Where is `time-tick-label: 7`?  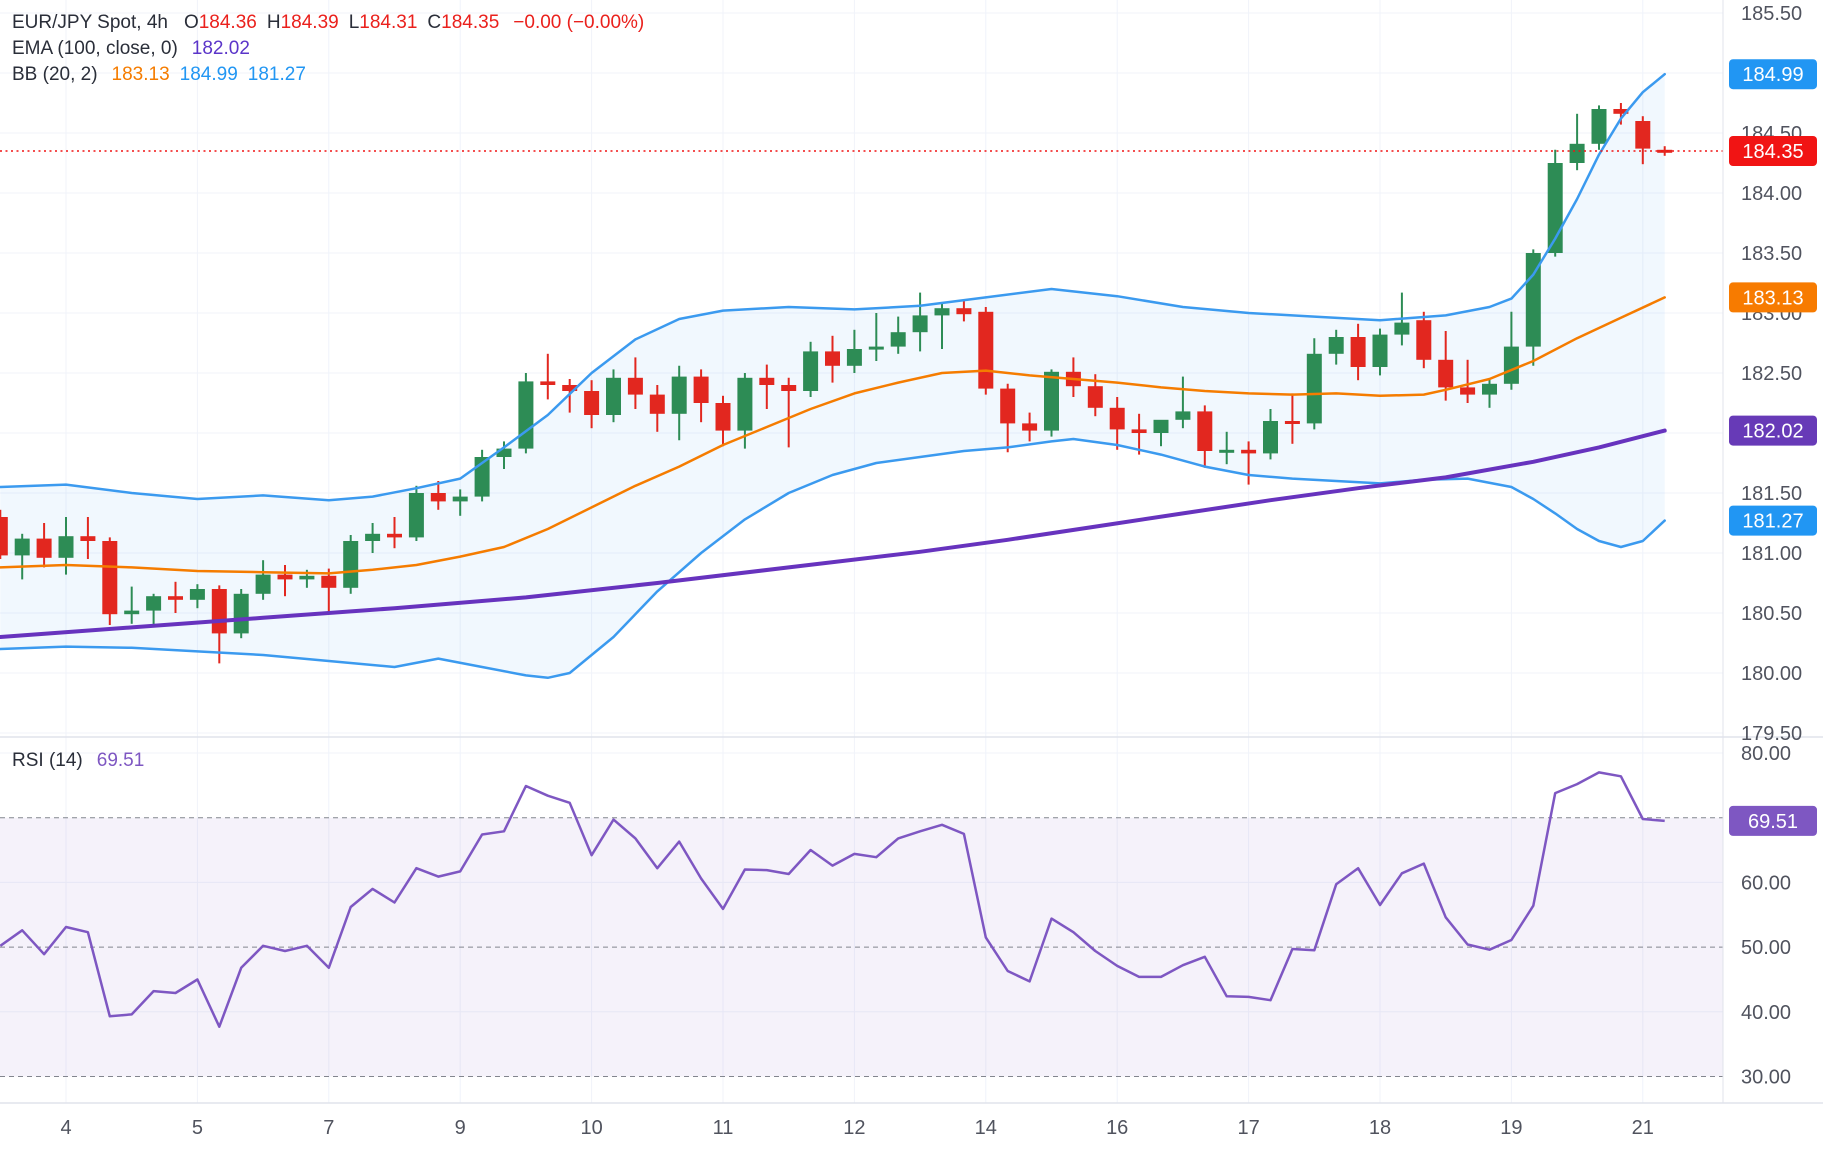
time-tick-label: 7 is located at coordinates (328, 1128).